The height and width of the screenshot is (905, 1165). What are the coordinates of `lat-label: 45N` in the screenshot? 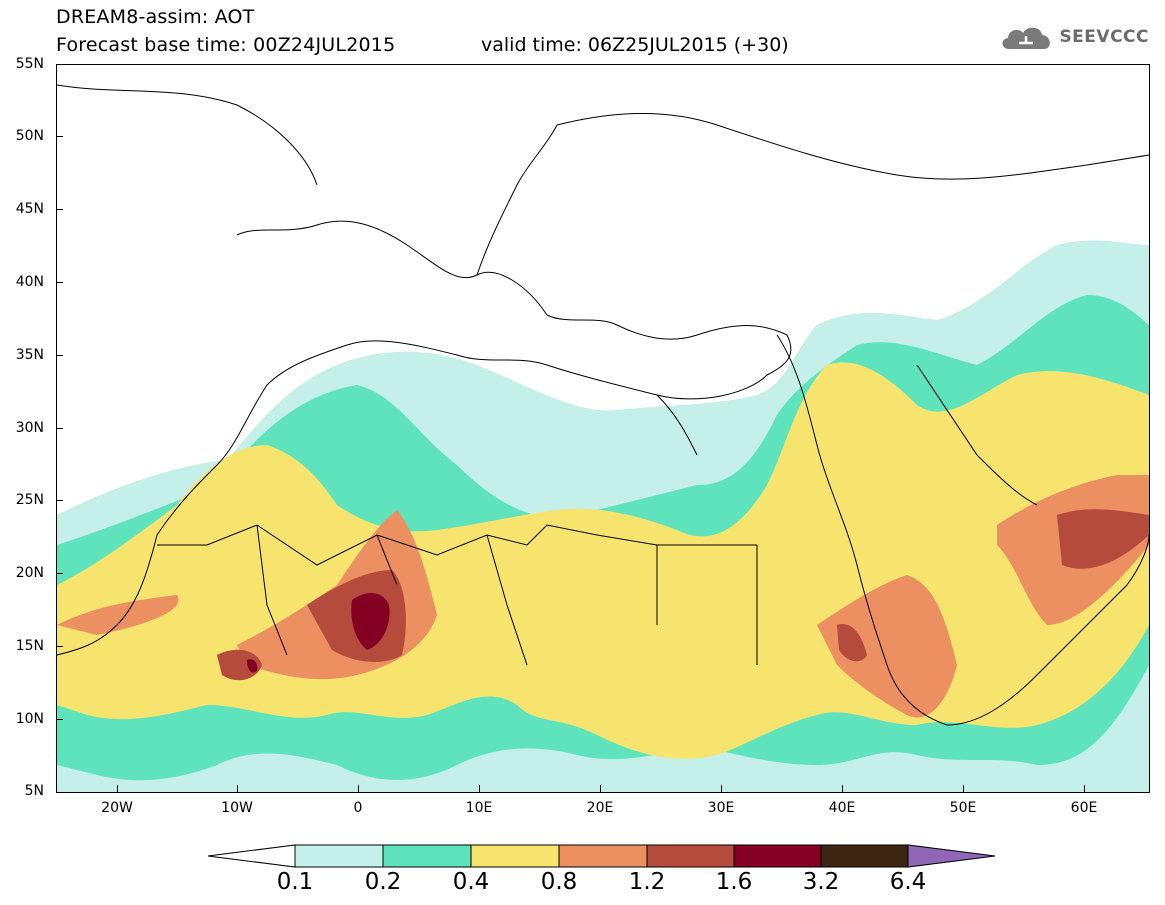 It's located at (29, 209).